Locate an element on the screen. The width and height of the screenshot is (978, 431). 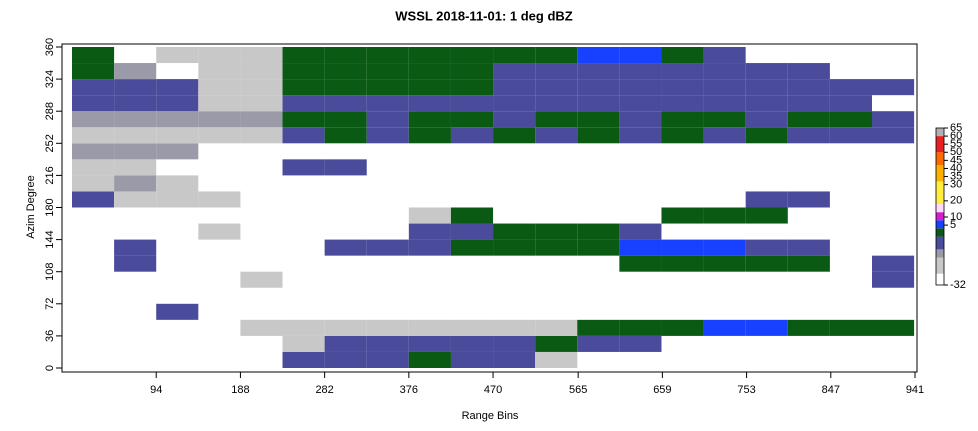
colorbar-tick-label: 50 is located at coordinates (956, 152).